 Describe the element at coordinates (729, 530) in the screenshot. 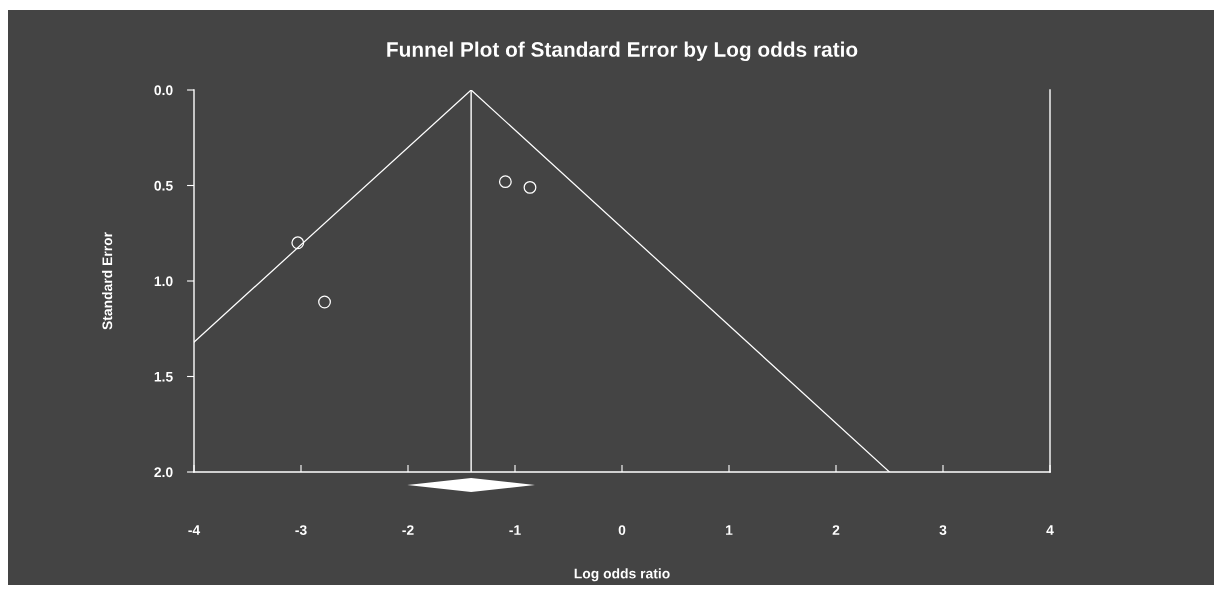

I see `x-tick-label: 1` at that location.